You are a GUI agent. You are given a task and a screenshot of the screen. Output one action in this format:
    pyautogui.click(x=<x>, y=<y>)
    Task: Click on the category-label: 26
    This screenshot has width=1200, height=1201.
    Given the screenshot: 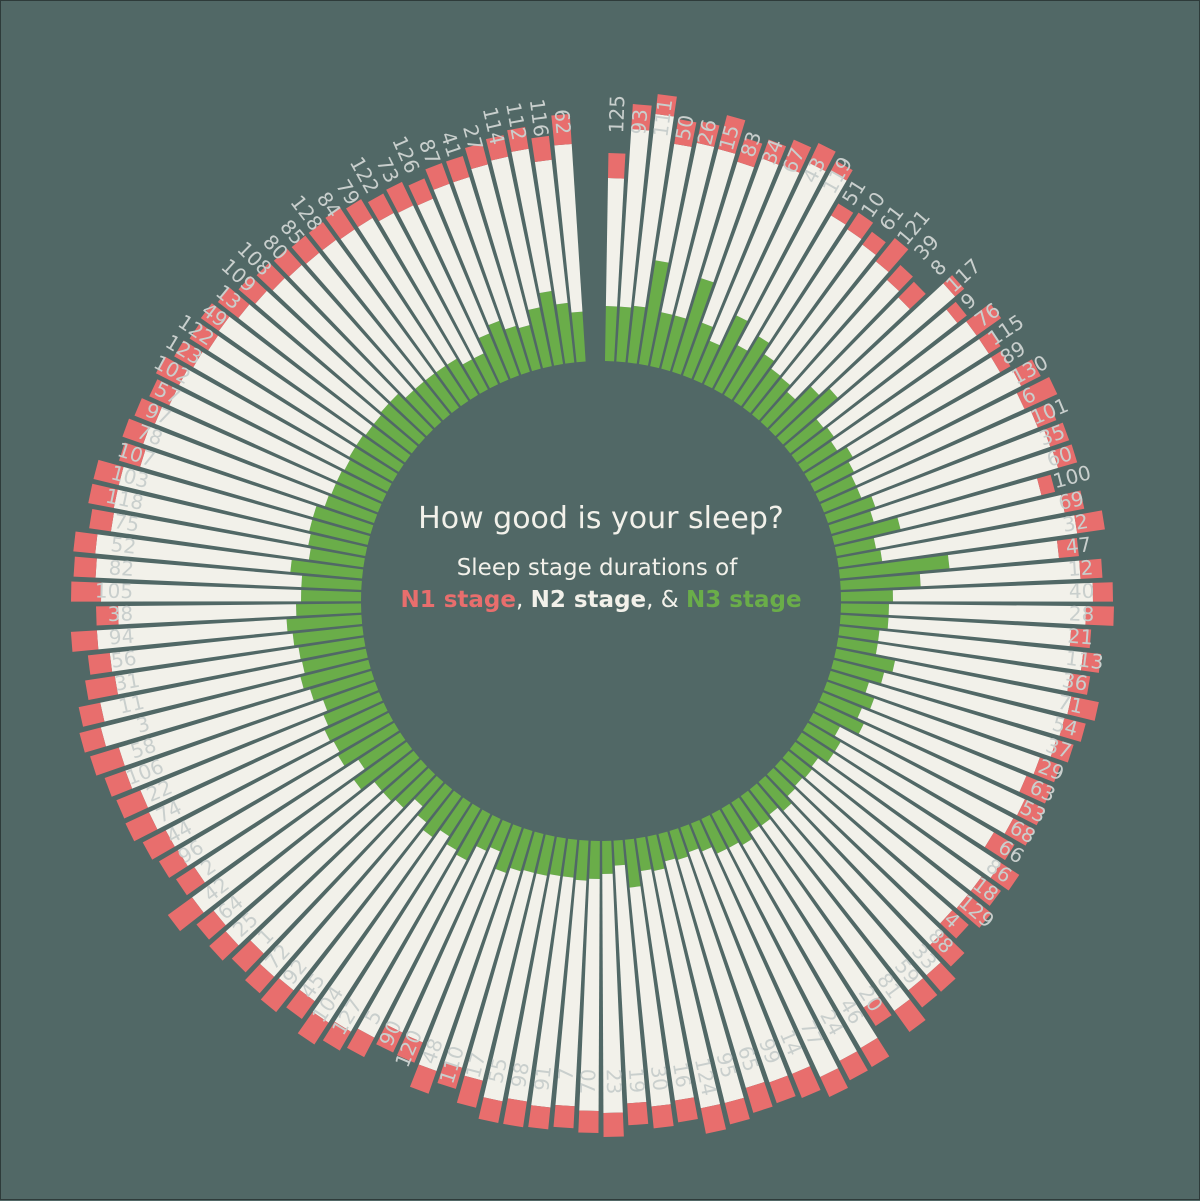 What is the action you would take?
    pyautogui.click(x=706, y=132)
    